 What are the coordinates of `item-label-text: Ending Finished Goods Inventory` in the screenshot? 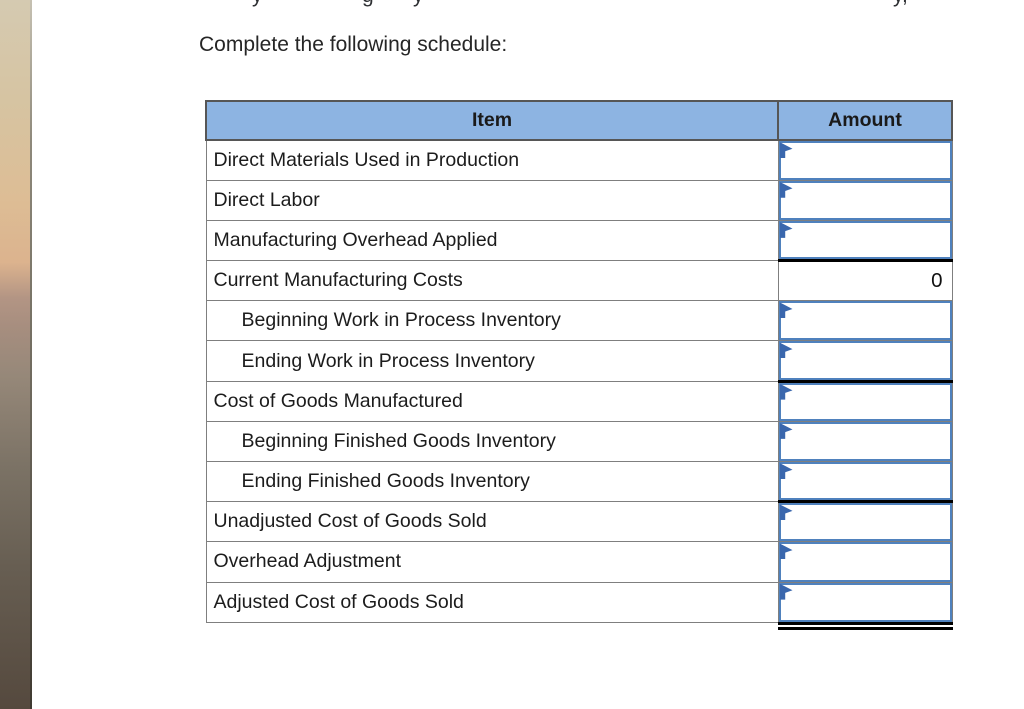 It's located at (385, 481).